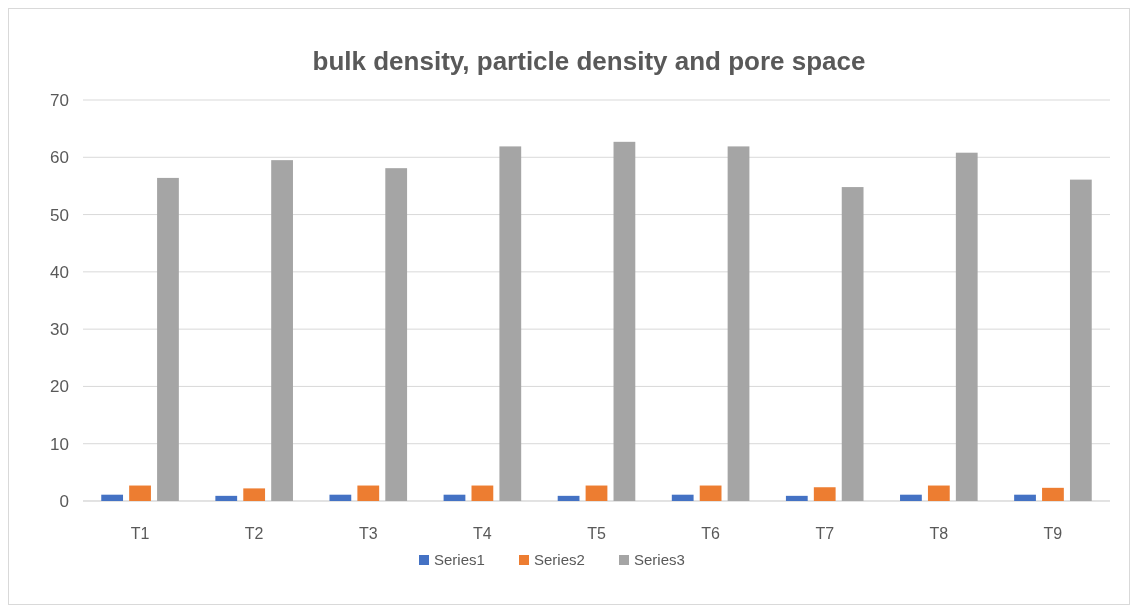 The image size is (1138, 613). What do you see at coordinates (64, 501) in the screenshot?
I see `y-tick-label: 0` at bounding box center [64, 501].